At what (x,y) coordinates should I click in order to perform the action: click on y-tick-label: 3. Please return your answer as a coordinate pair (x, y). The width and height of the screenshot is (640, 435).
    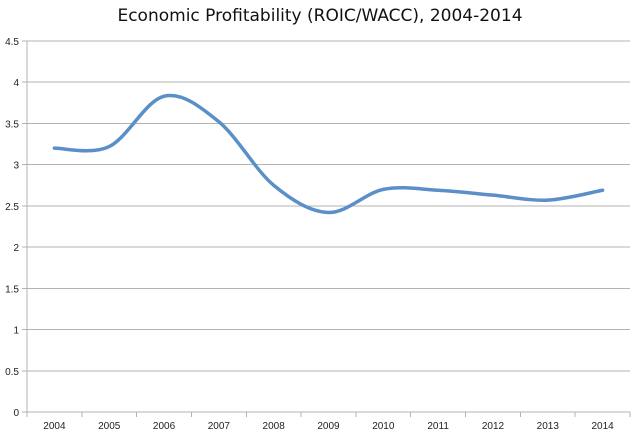
    Looking at the image, I should click on (16, 166).